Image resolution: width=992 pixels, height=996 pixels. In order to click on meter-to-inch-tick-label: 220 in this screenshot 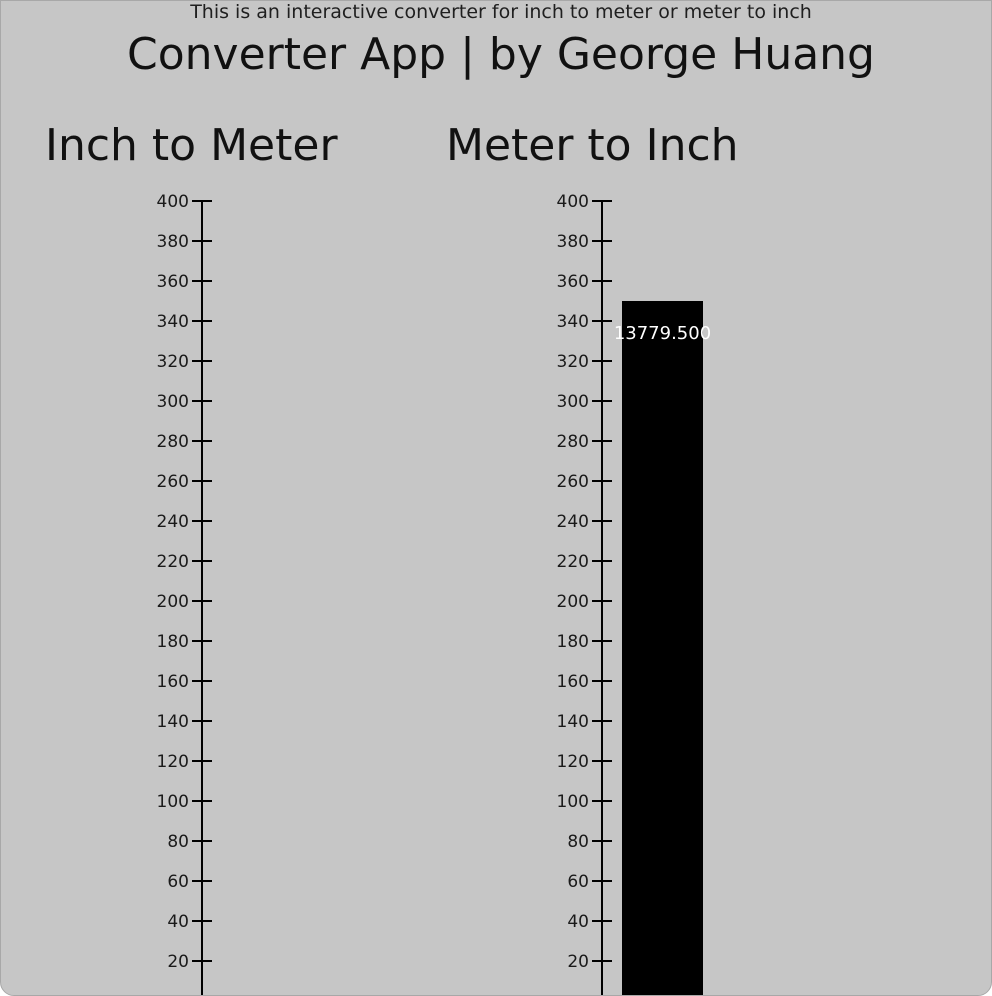, I will do `click(573, 562)`.